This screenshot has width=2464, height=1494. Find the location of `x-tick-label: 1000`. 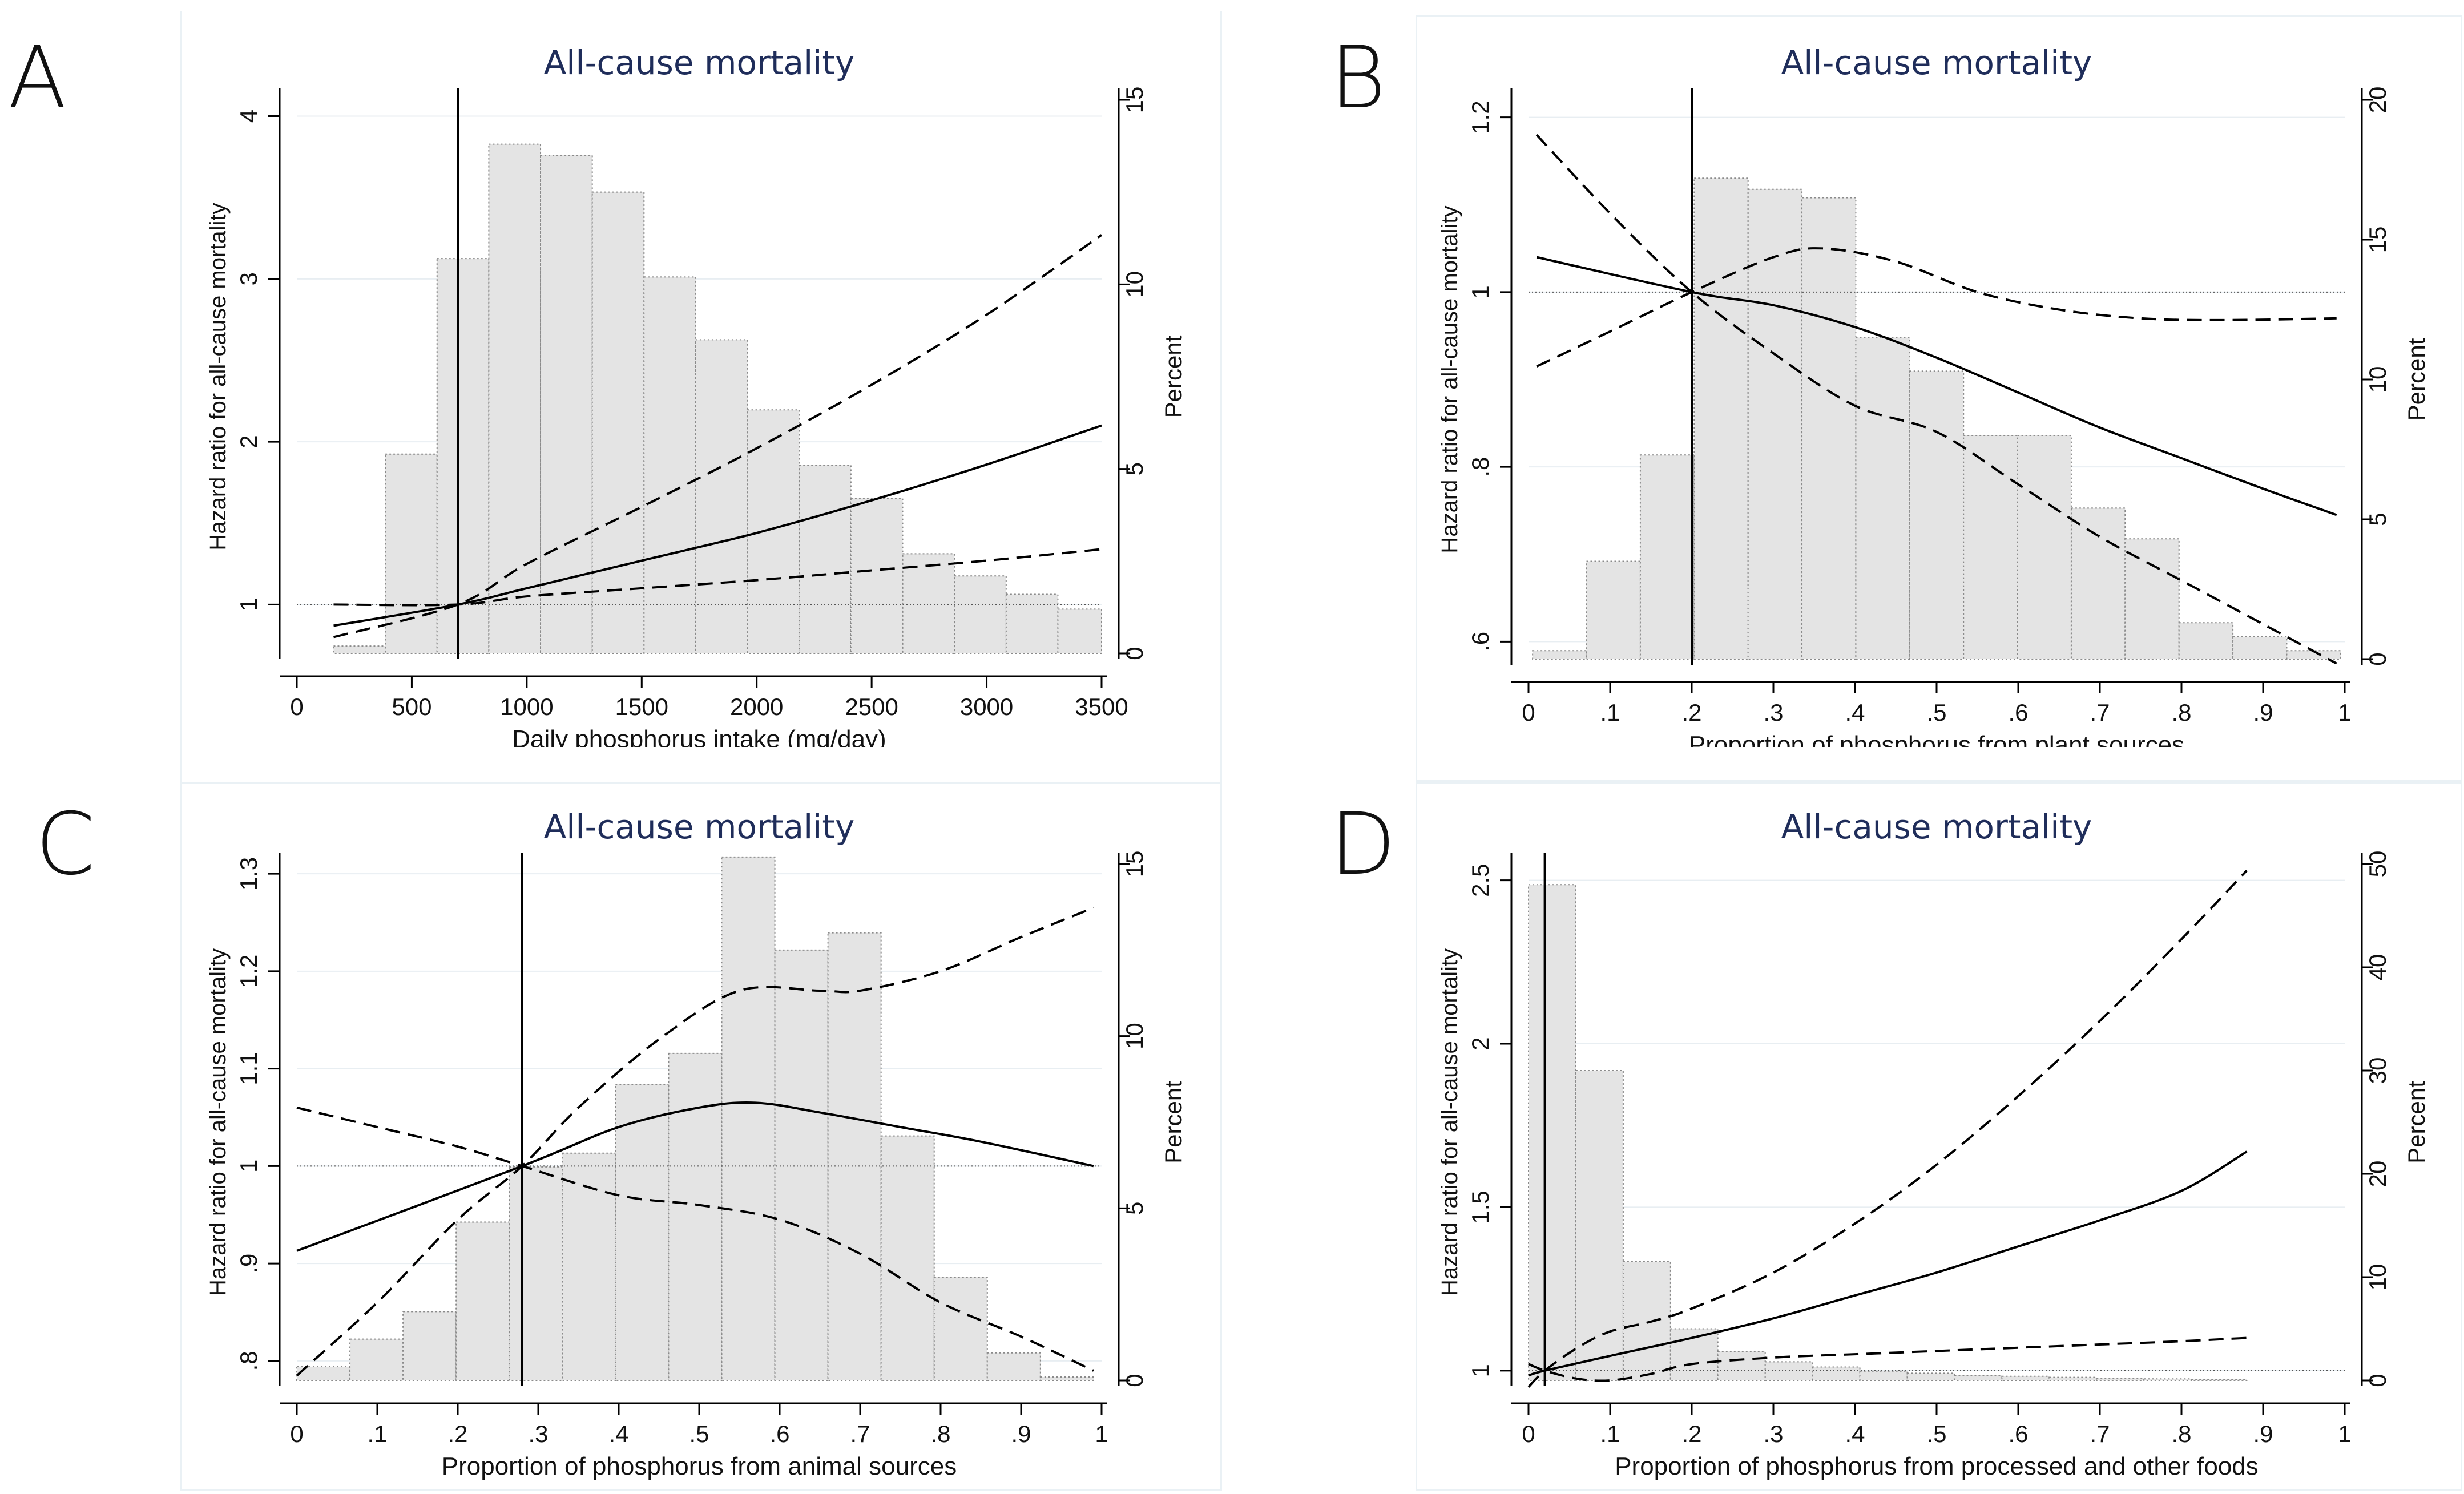

x-tick-label: 1000 is located at coordinates (526, 706).